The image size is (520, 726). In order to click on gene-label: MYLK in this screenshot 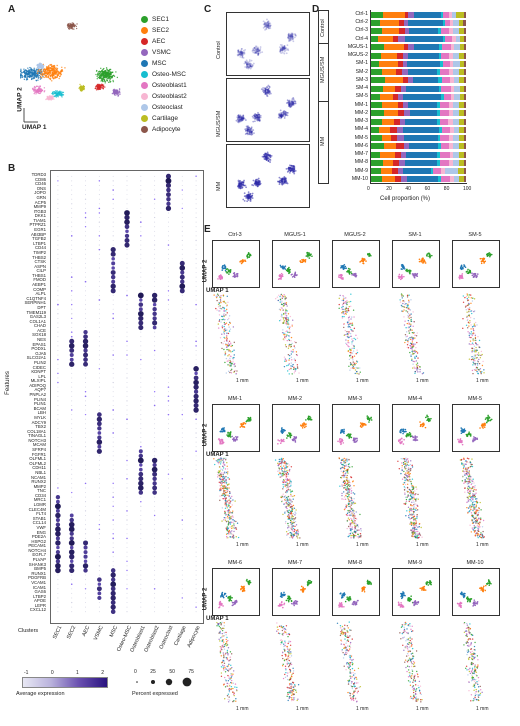, I will do `click(40, 417)`.